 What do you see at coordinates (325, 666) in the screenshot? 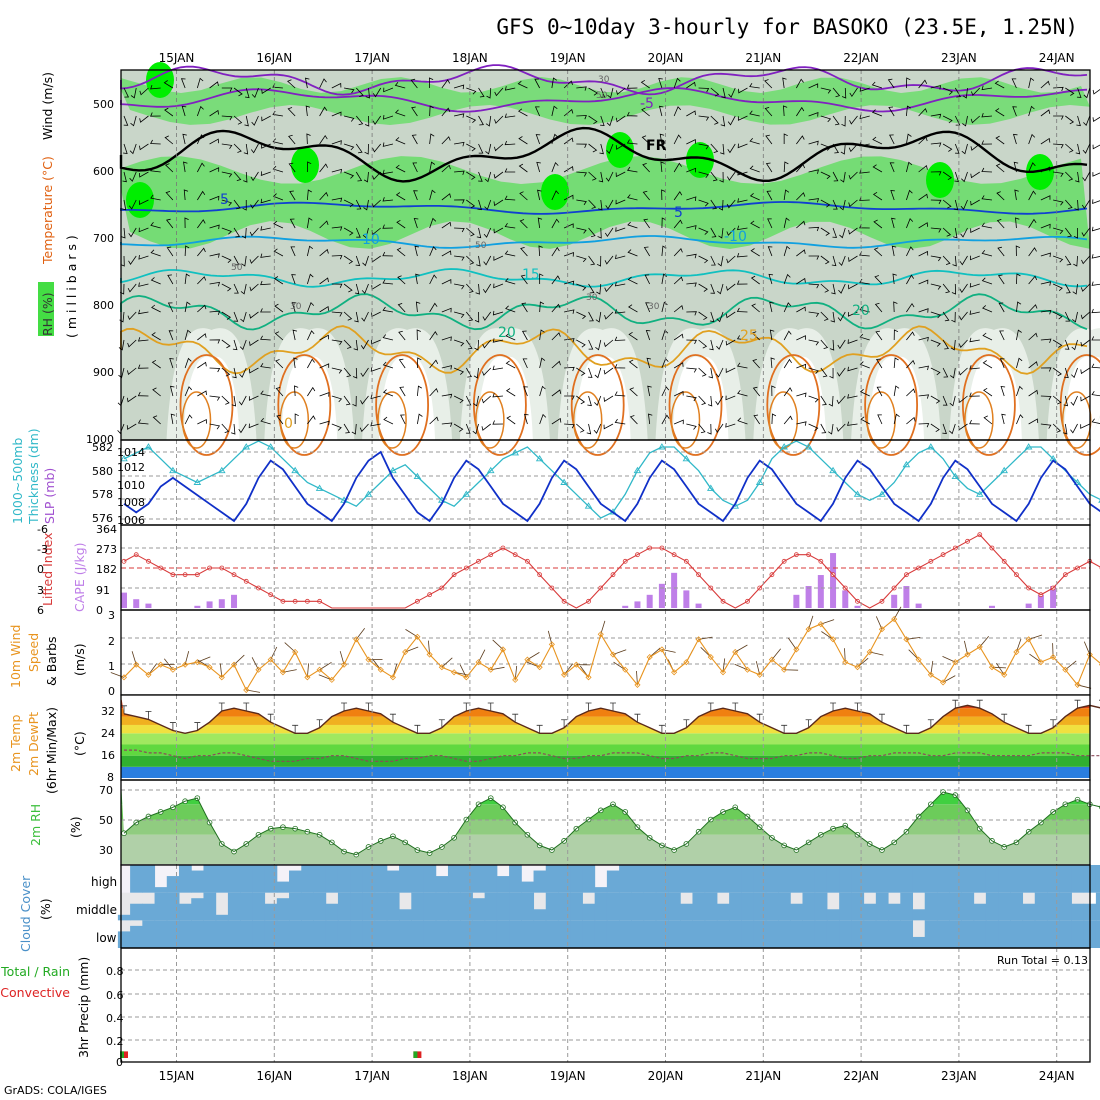
I see `wind-barb` at bounding box center [325, 666].